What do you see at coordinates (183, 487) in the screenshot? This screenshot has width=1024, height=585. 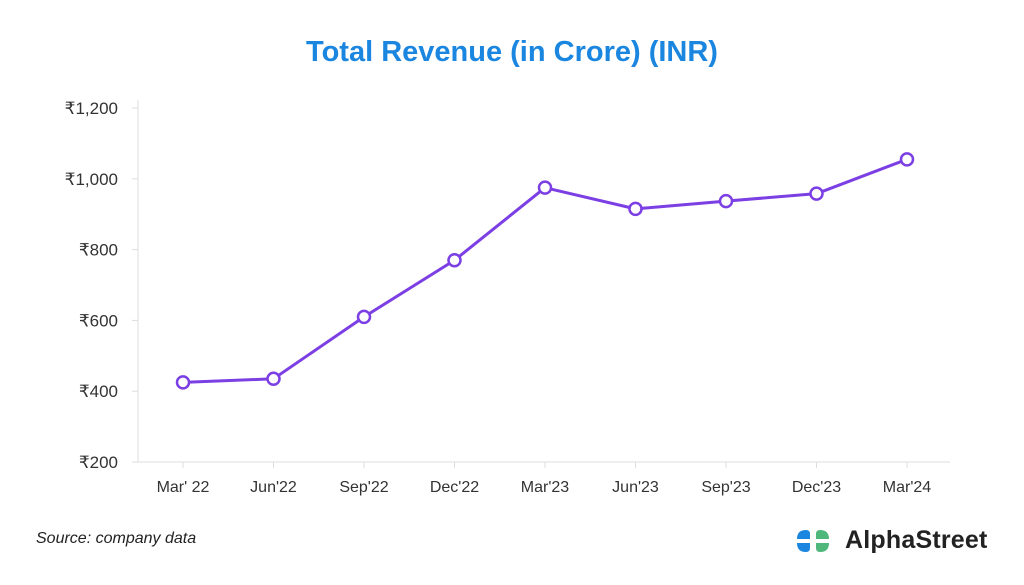 I see `x-tick-label: Mar' 22` at bounding box center [183, 487].